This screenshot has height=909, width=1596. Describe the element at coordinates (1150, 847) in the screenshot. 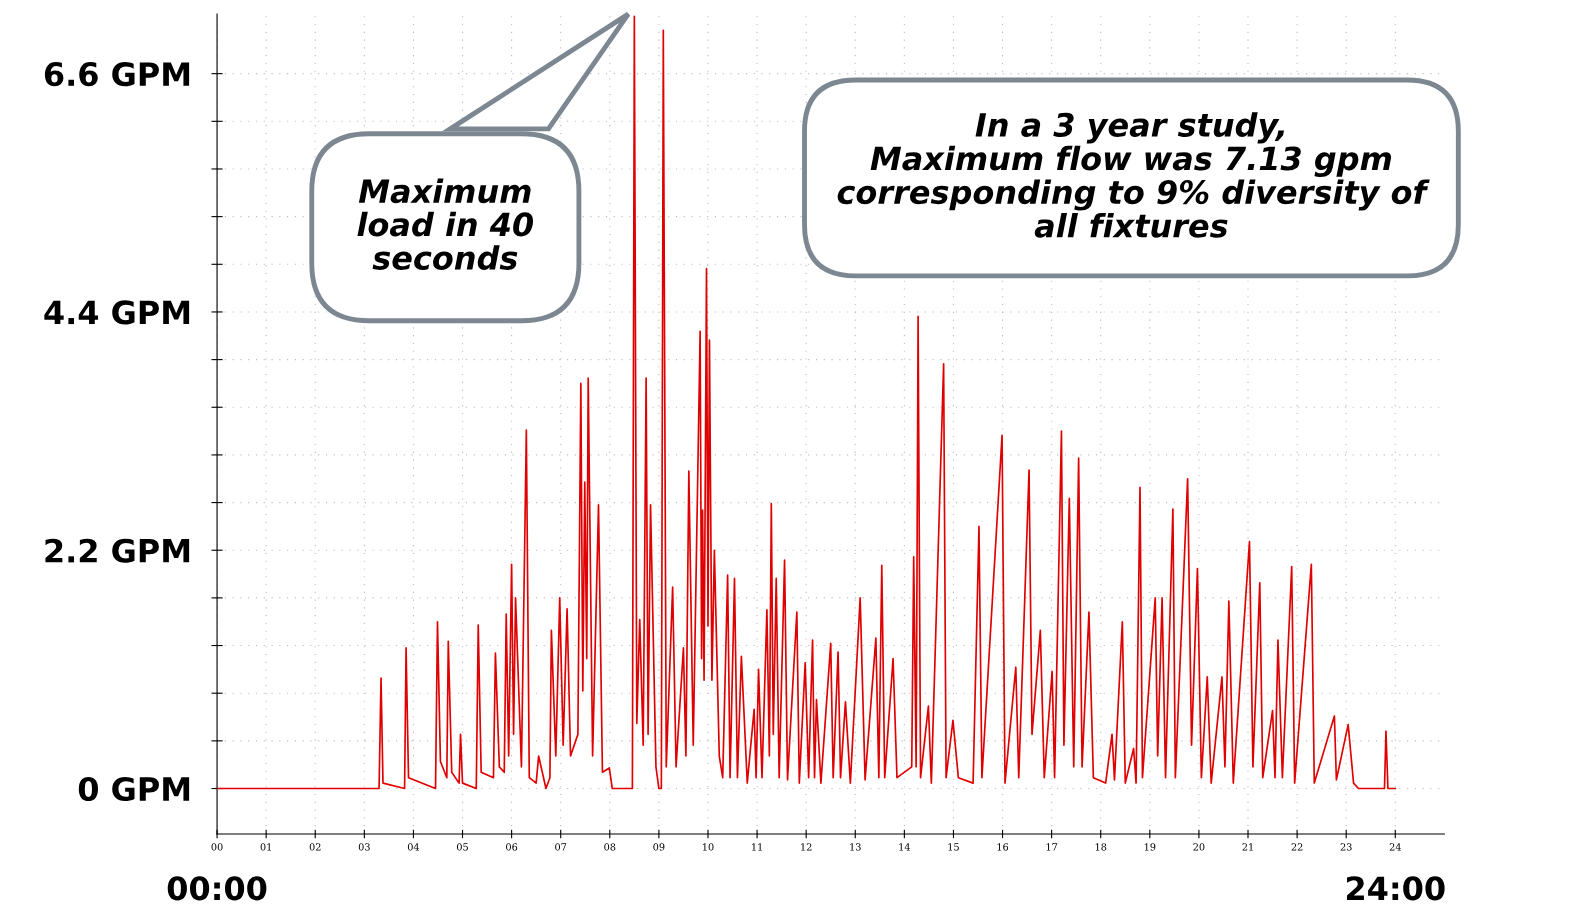

I see `x-tick-label: 19` at that location.